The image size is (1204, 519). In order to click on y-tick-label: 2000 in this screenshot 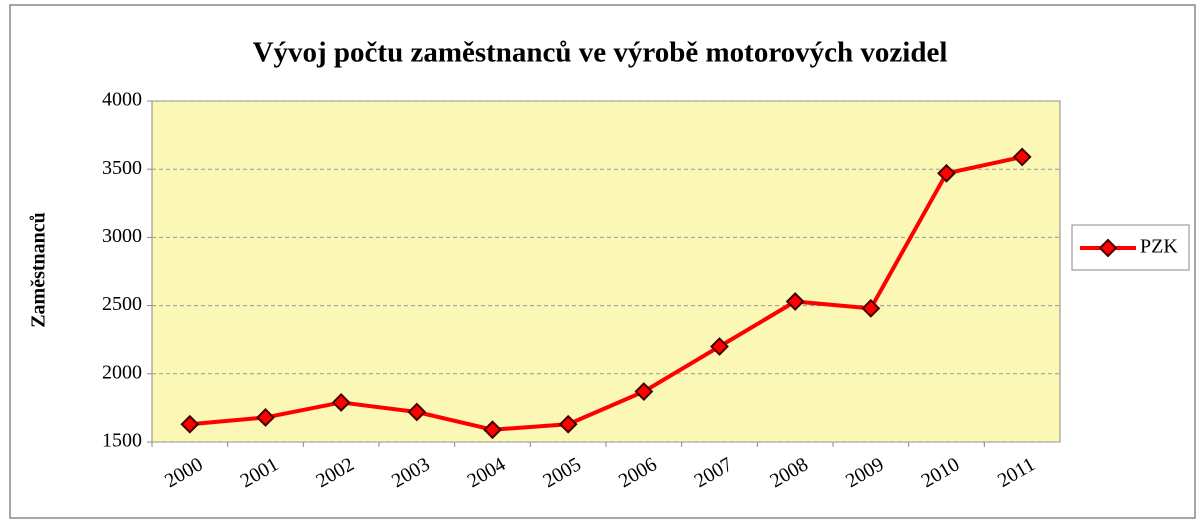, I will do `click(122, 372)`.